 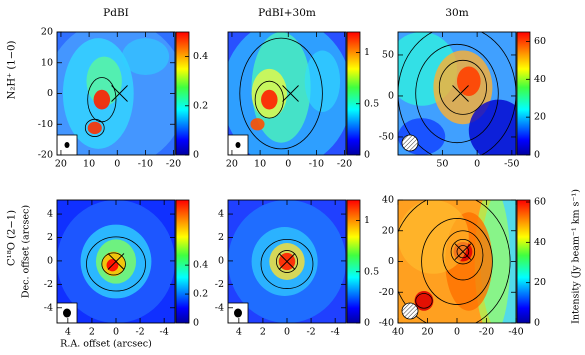 What do you see at coordinates (12, 238) in the screenshot?
I see `row-label: C¹⁸O (2−1)` at bounding box center [12, 238].